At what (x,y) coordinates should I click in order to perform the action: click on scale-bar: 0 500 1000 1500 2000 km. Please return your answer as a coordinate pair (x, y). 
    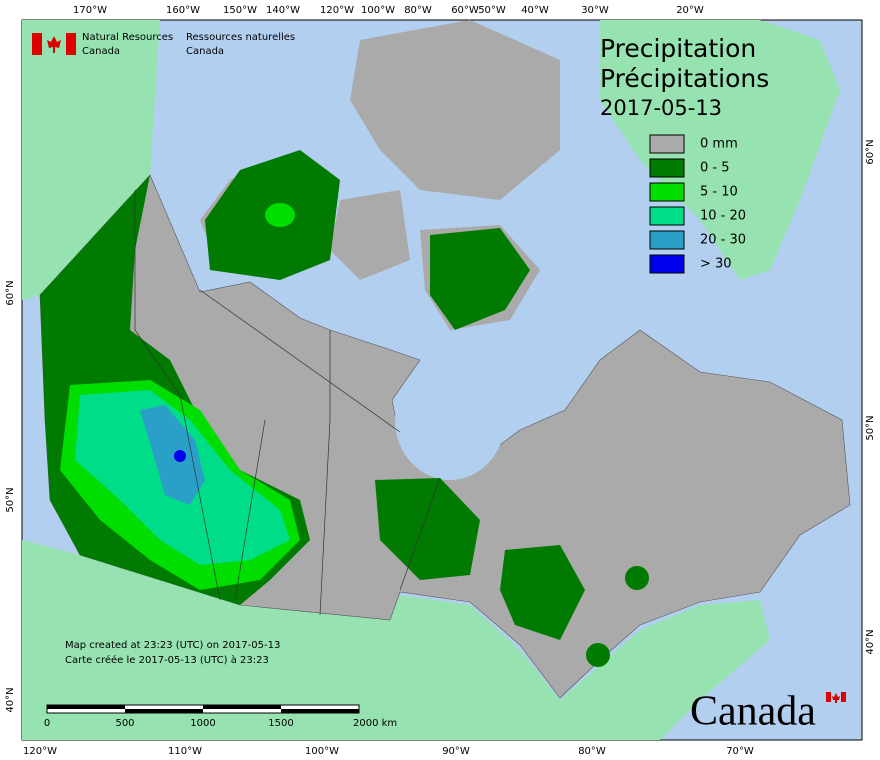
    Looking at the image, I should click on (220, 716).